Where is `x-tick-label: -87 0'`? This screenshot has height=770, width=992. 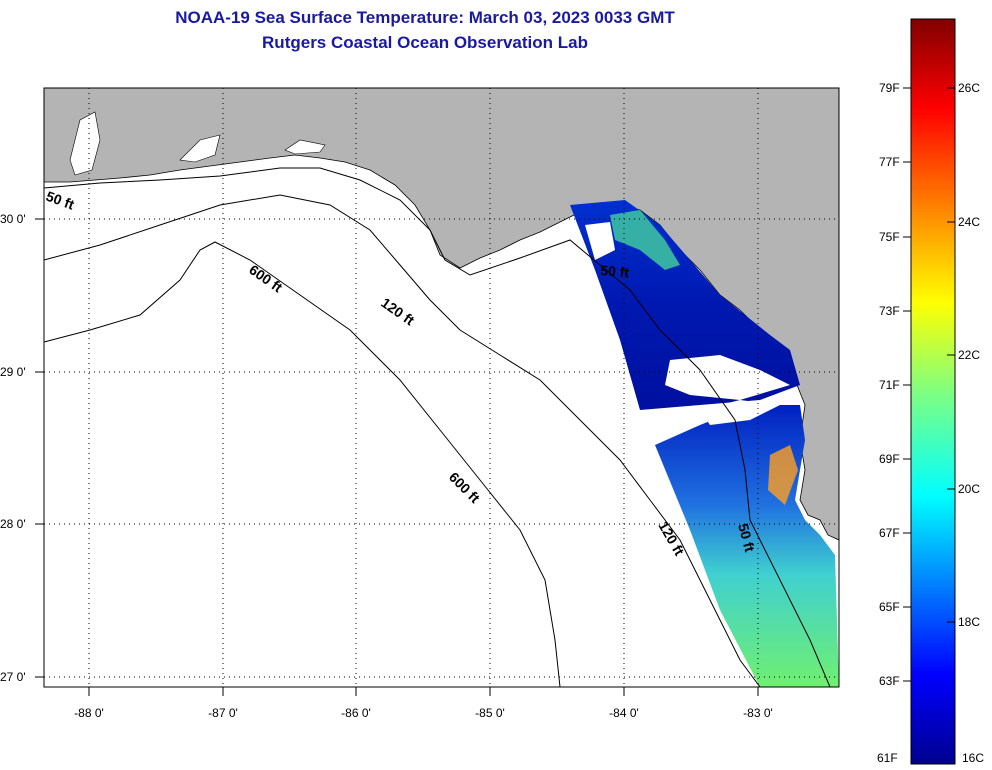 x-tick-label: -87 0' is located at coordinates (223, 713).